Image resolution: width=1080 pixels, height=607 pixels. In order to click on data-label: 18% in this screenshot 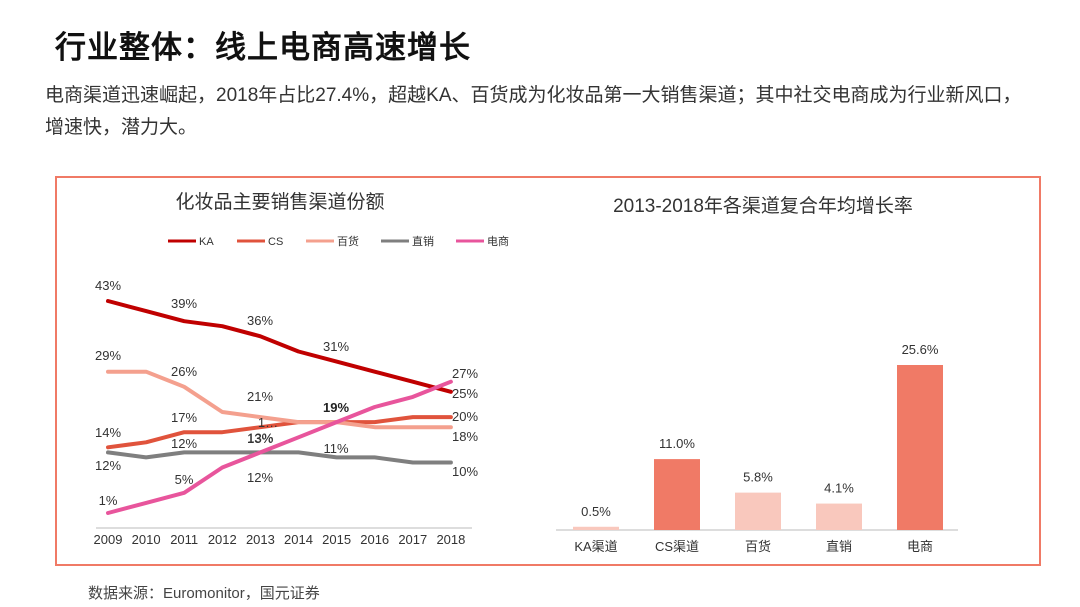, I will do `click(465, 436)`.